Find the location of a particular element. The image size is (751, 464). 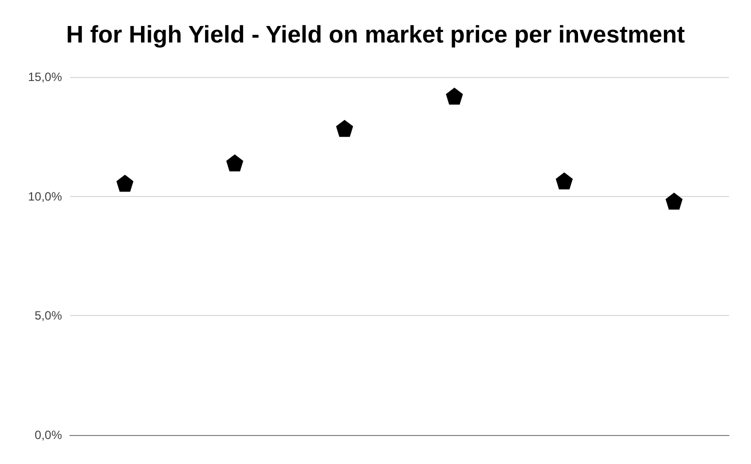

y-tick-label: 10,0% is located at coordinates (45, 196).